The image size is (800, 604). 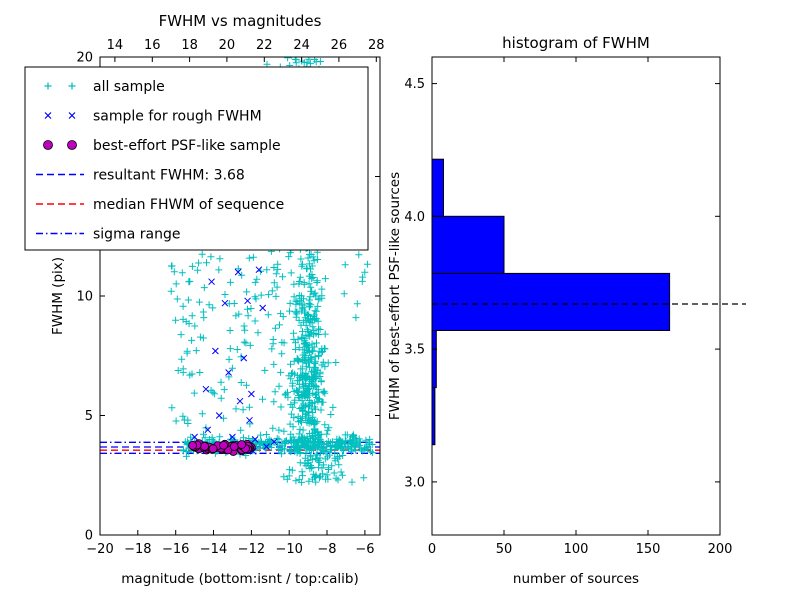 What do you see at coordinates (227, 45) in the screenshot?
I see `x-top-tick-label: 20` at bounding box center [227, 45].